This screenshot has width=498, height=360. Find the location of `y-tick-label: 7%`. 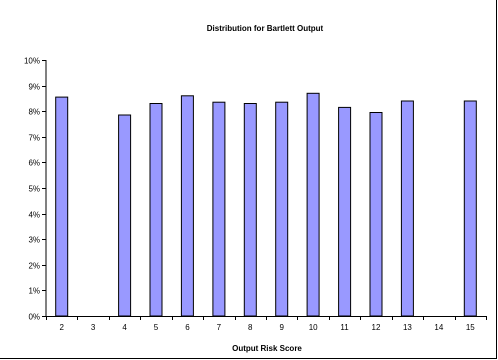

y-tick-label: 7% is located at coordinates (34, 138).